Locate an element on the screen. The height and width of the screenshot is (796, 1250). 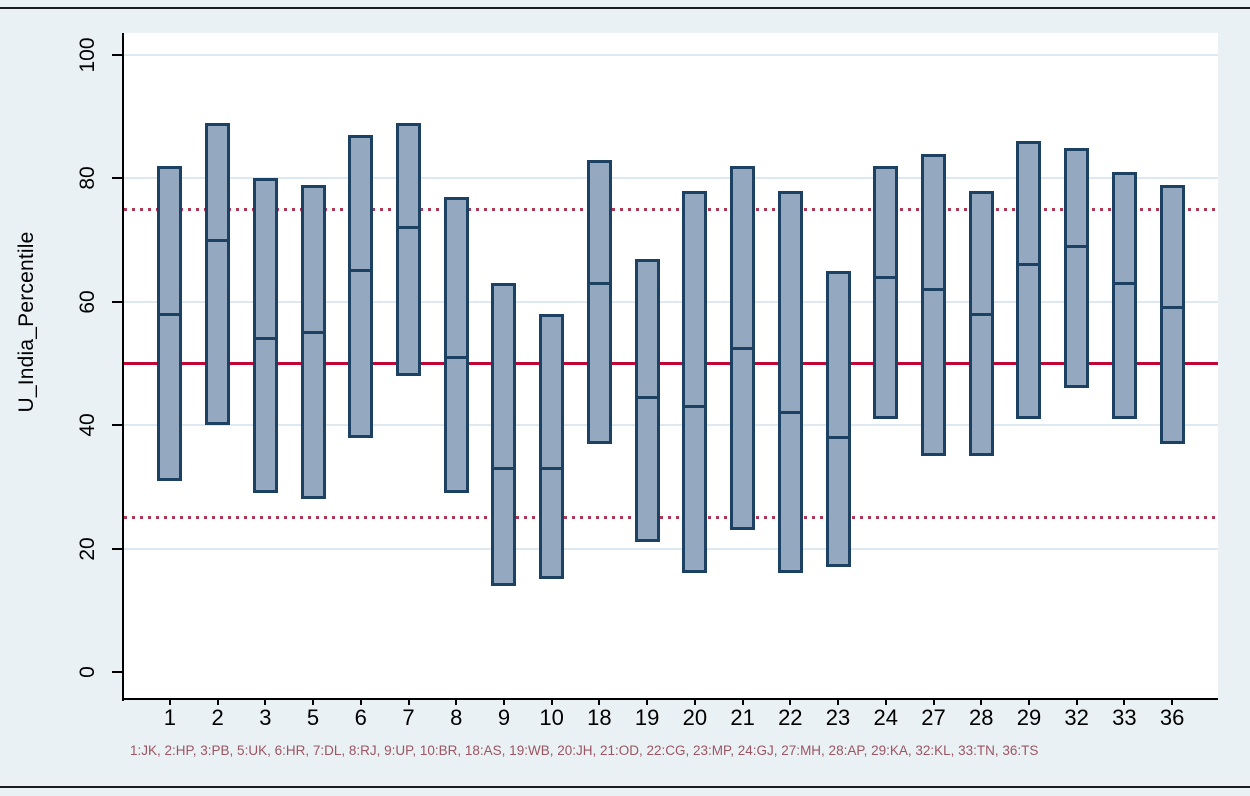
x-tick-label: 6 is located at coordinates (360, 717).